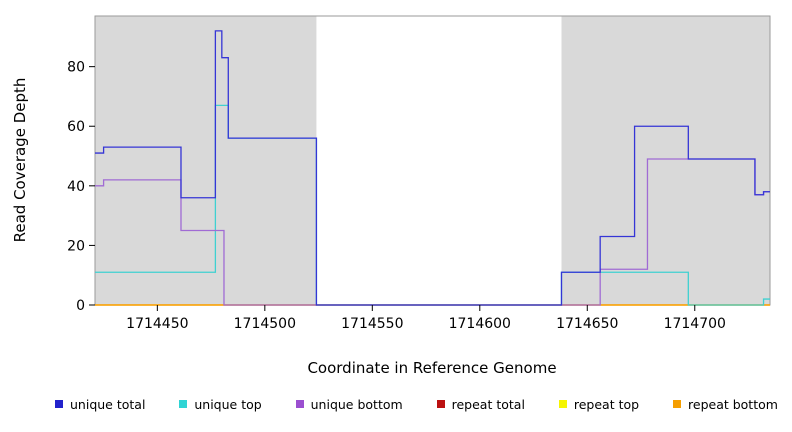 Image resolution: width=792 pixels, height=432 pixels. What do you see at coordinates (108, 404) in the screenshot?
I see `legend-label: unique total` at bounding box center [108, 404].